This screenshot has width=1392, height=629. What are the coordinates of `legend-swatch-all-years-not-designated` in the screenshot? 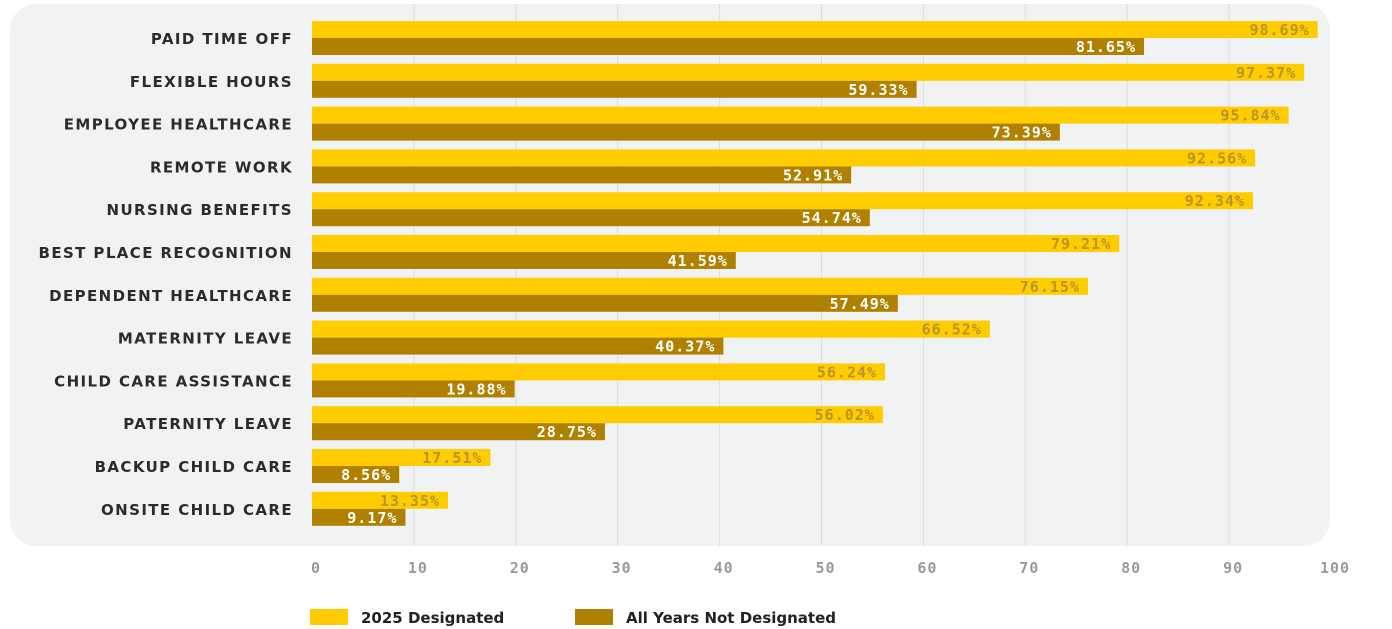 It's located at (594, 617).